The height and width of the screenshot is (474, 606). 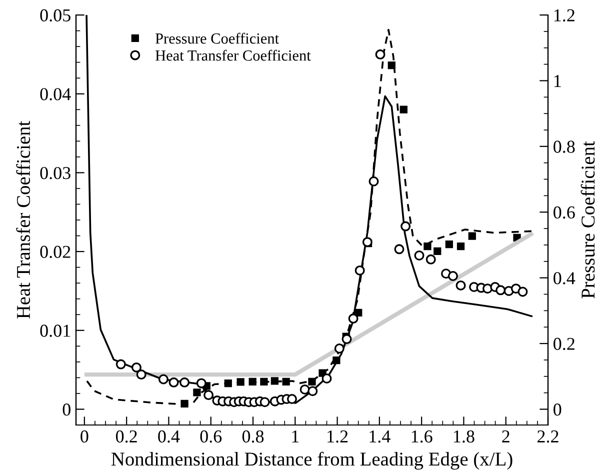 What do you see at coordinates (565, 278) in the screenshot?
I see `y2-tick-label: 0.4` at bounding box center [565, 278].